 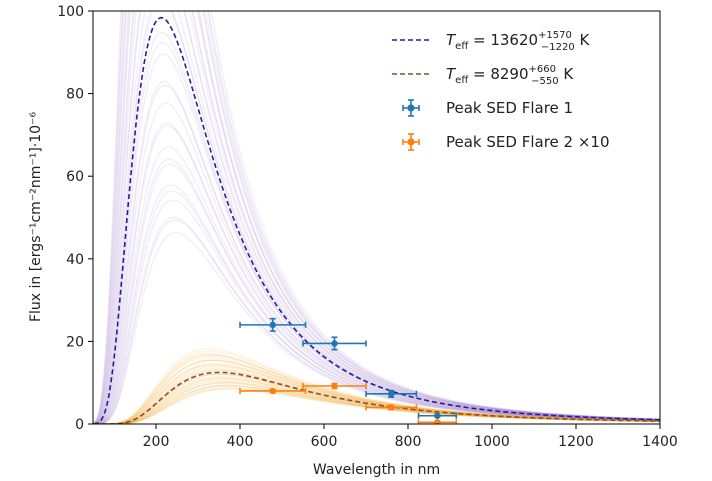 I want to click on x-tick-label: 600, so click(x=324, y=442).